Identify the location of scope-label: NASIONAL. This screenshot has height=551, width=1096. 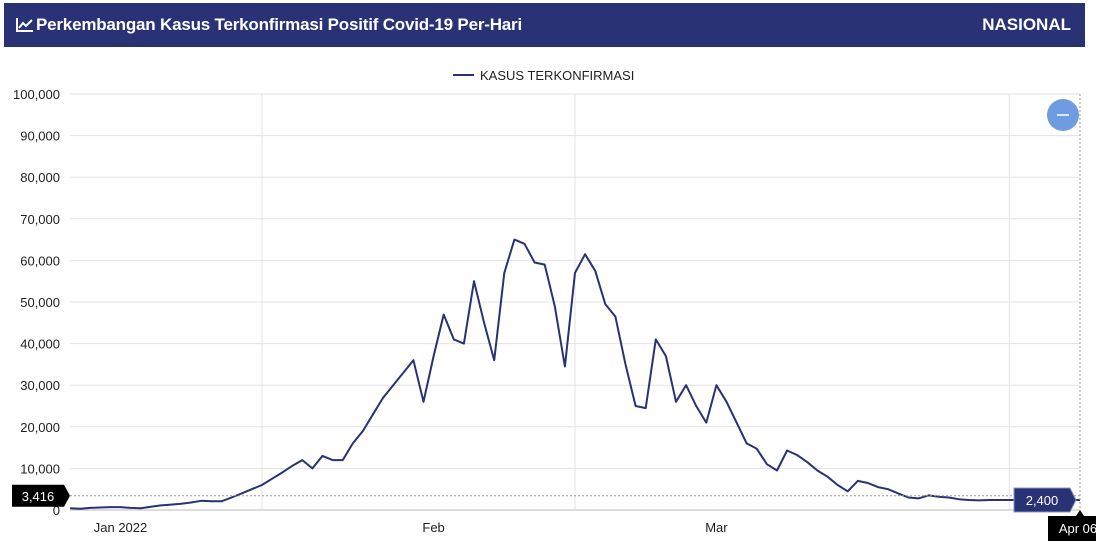
(1026, 24).